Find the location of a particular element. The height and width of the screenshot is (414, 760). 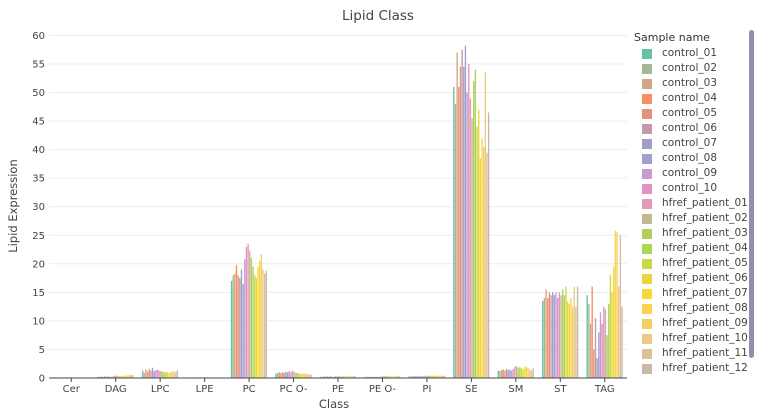

legend-item: control_07 is located at coordinates (692, 143).